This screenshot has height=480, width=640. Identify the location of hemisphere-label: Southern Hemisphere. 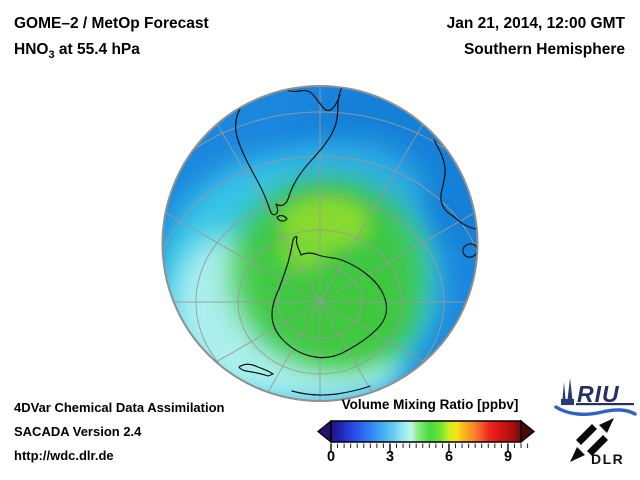
(544, 49).